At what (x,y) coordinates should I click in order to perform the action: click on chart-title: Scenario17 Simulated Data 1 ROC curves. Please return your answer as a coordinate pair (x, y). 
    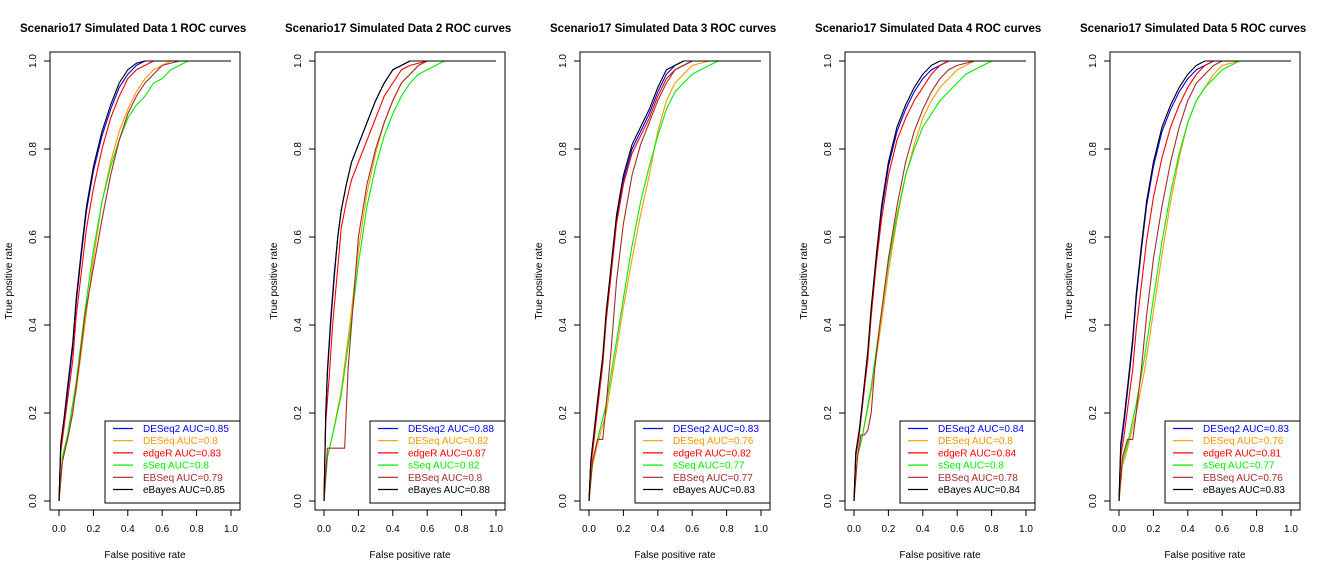
    Looking at the image, I should click on (133, 29).